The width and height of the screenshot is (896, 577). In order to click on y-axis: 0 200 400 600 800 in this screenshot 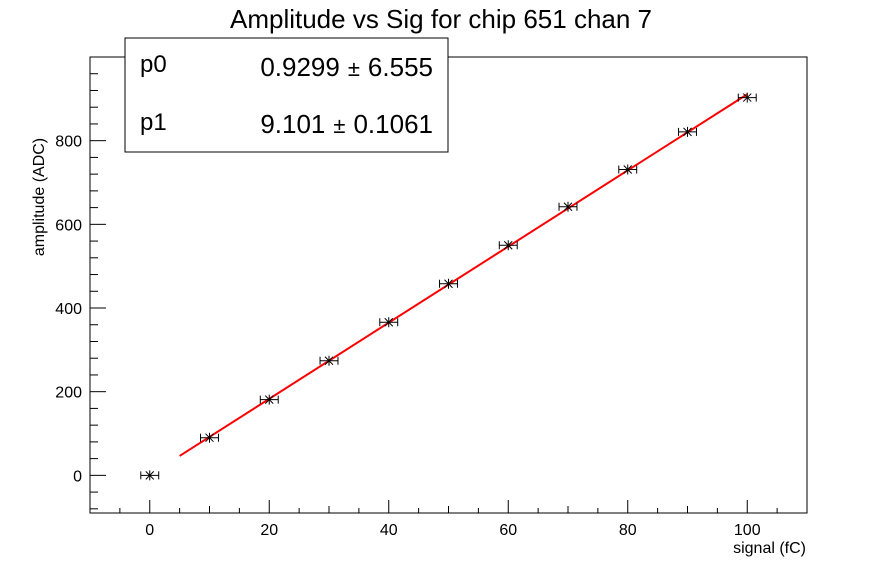, I will do `click(80, 283)`.